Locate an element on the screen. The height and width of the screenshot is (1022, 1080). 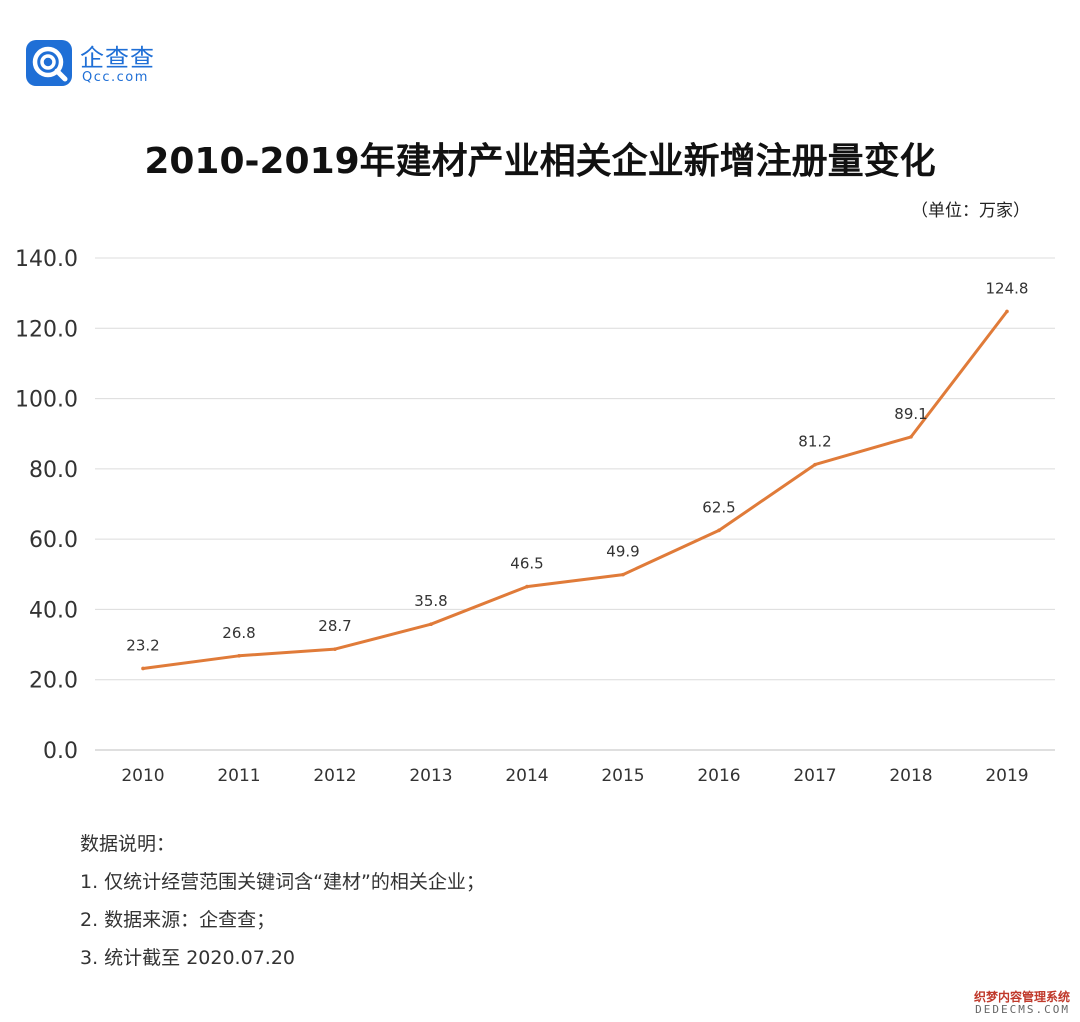
x-tick-label: 2012 is located at coordinates (334, 776).